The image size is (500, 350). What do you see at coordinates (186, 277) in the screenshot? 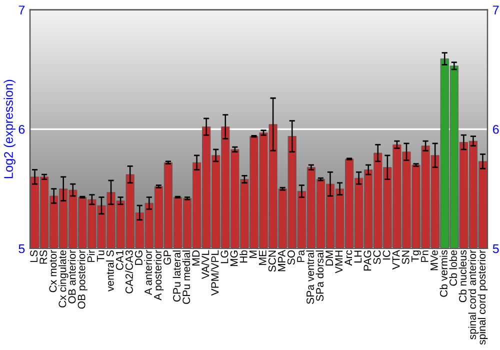
I see `x-tick-label: CPu medial` at bounding box center [186, 277].